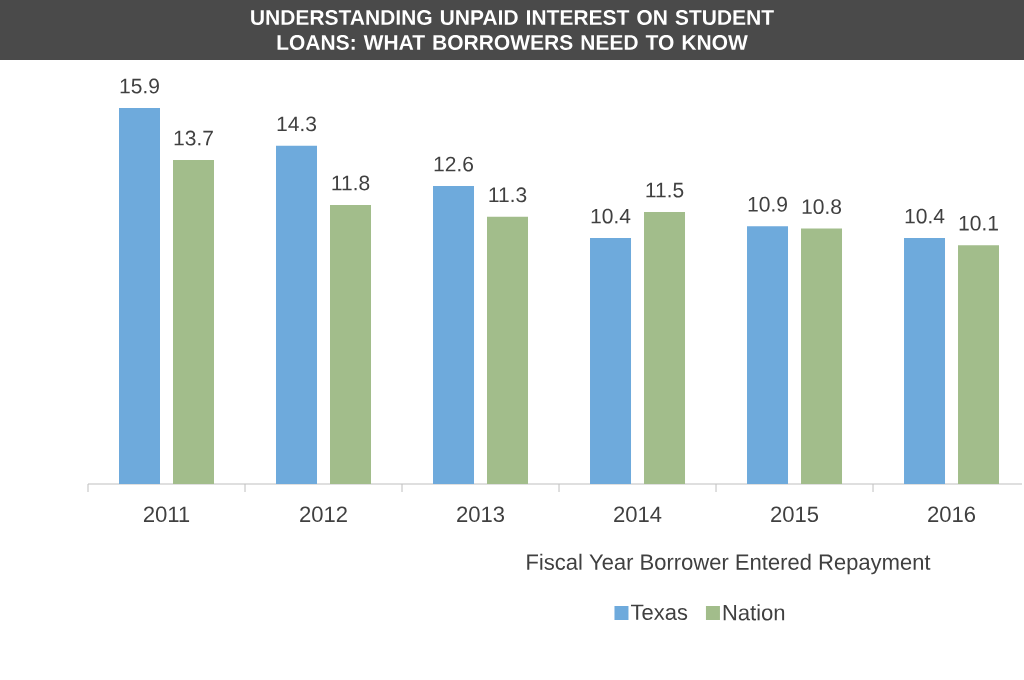  Describe the element at coordinates (822, 207) in the screenshot. I see `data-label: 10.8` at that location.